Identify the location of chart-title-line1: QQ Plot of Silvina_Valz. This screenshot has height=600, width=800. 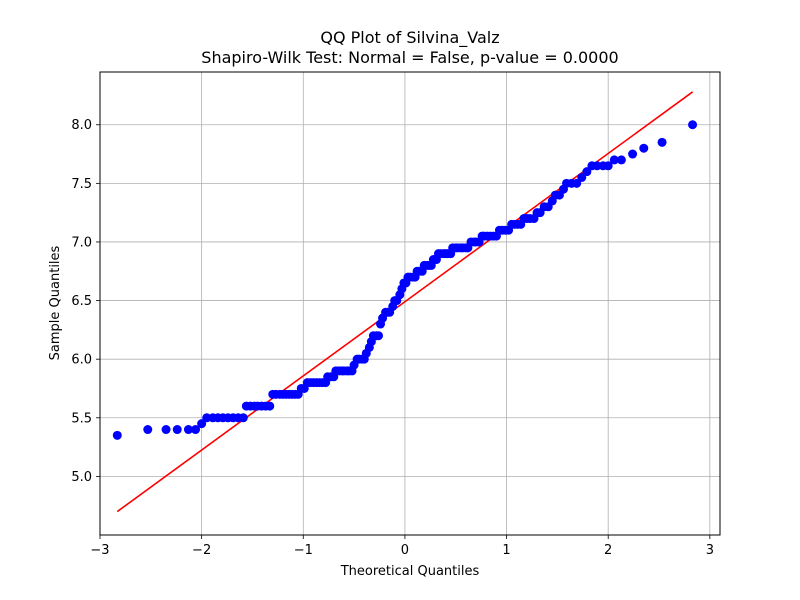
(409, 38).